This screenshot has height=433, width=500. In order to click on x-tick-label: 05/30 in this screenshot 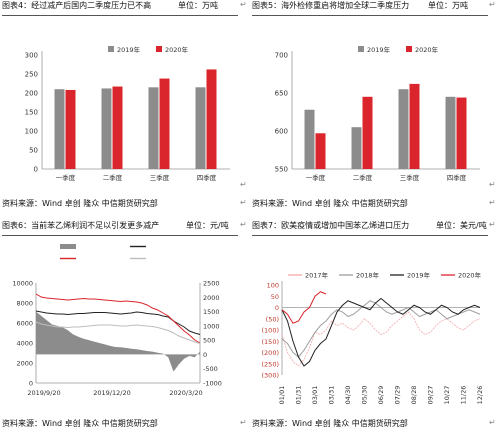, I will do `click(365, 395)`.